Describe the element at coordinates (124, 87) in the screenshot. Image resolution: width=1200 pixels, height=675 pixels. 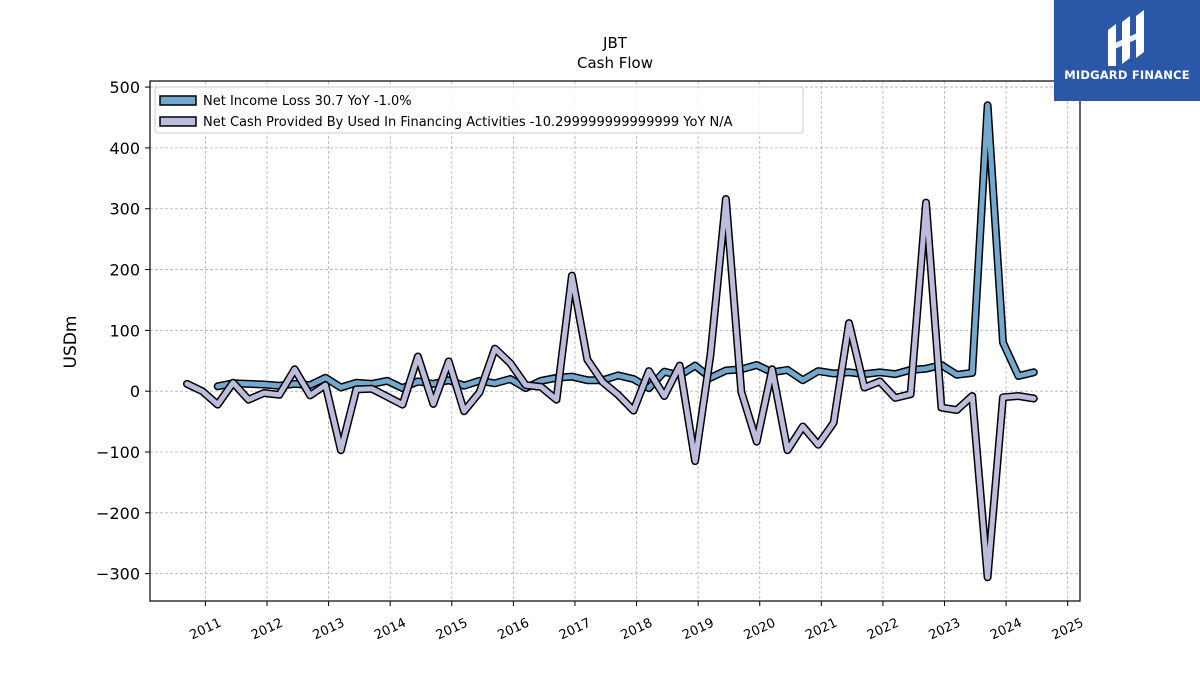
I see `y-tick-label: 500` at that location.